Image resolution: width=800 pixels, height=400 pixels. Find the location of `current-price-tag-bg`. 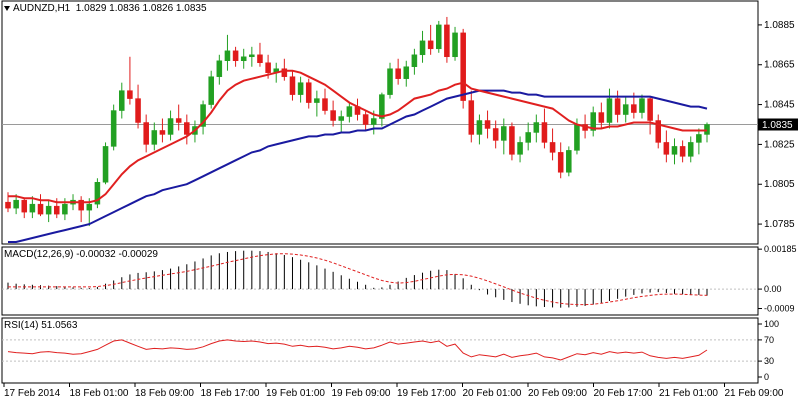

current-price-tag-bg is located at coordinates (778, 124).